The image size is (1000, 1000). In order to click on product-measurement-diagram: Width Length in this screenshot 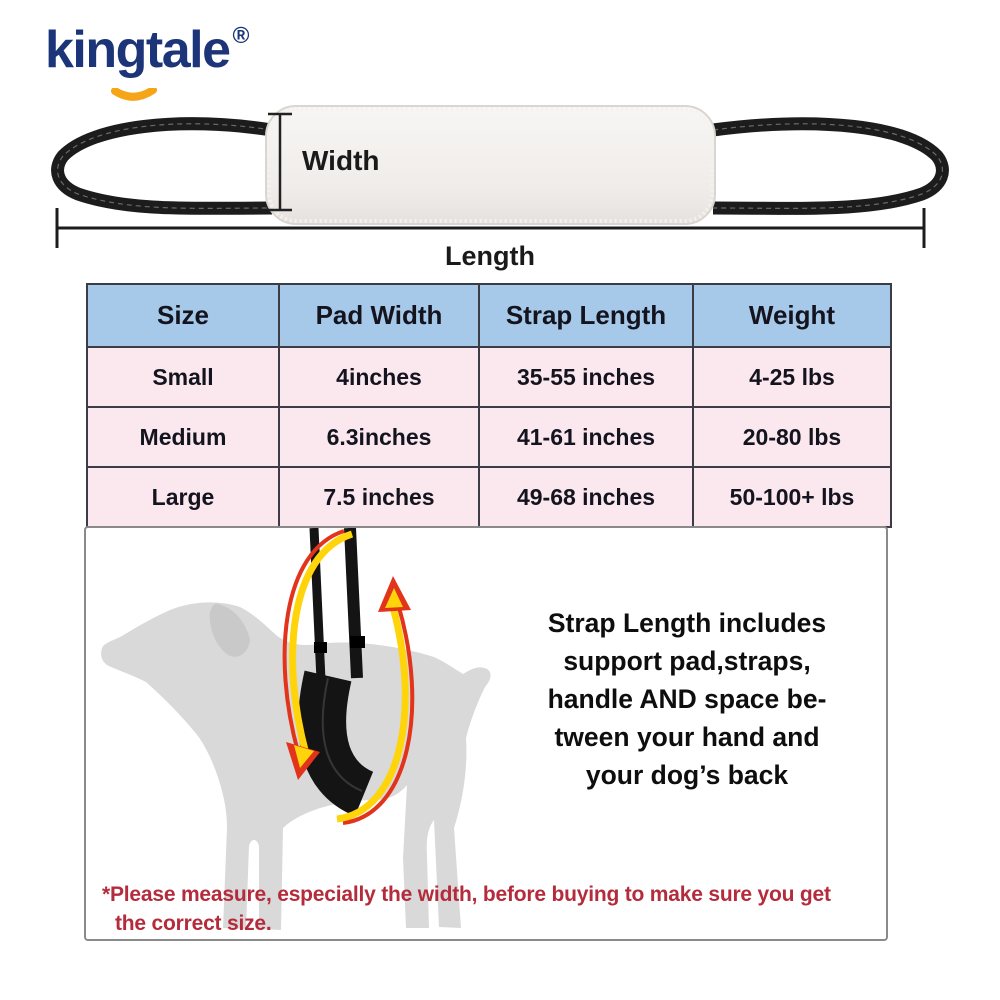, I will do `click(500, 188)`.